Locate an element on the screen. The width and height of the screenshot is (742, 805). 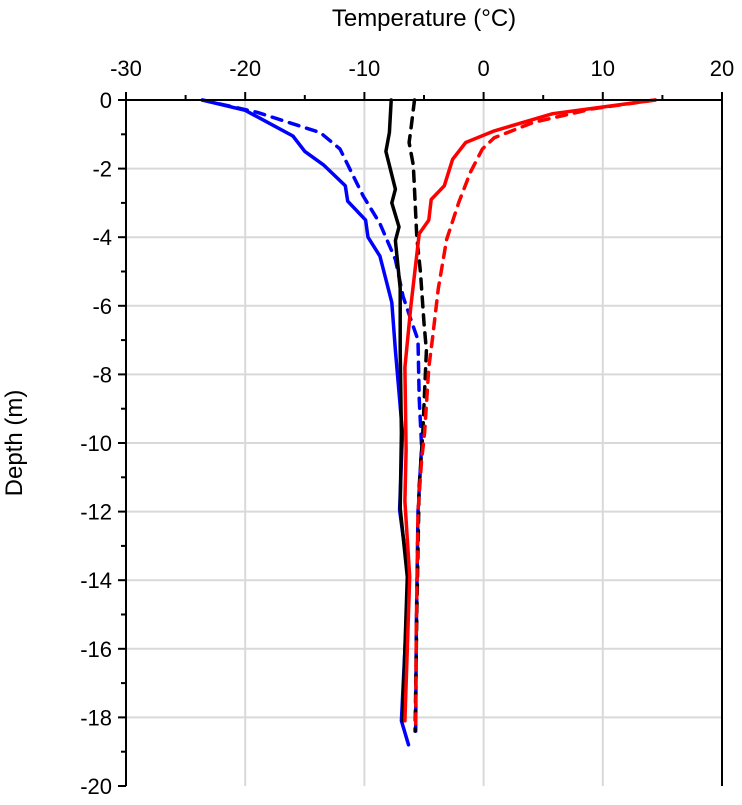
y-tick-label: -10 is located at coordinates (96, 443).